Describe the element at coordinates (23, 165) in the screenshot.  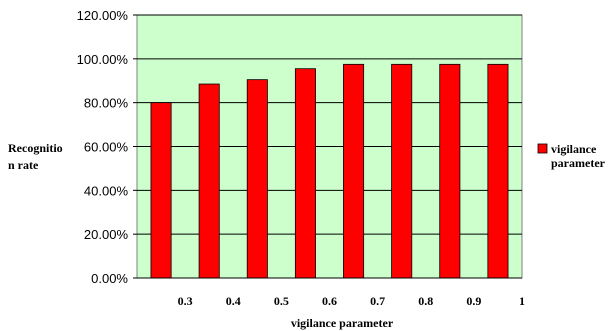
I see `y-axis-label-line-2: n rate` at that location.